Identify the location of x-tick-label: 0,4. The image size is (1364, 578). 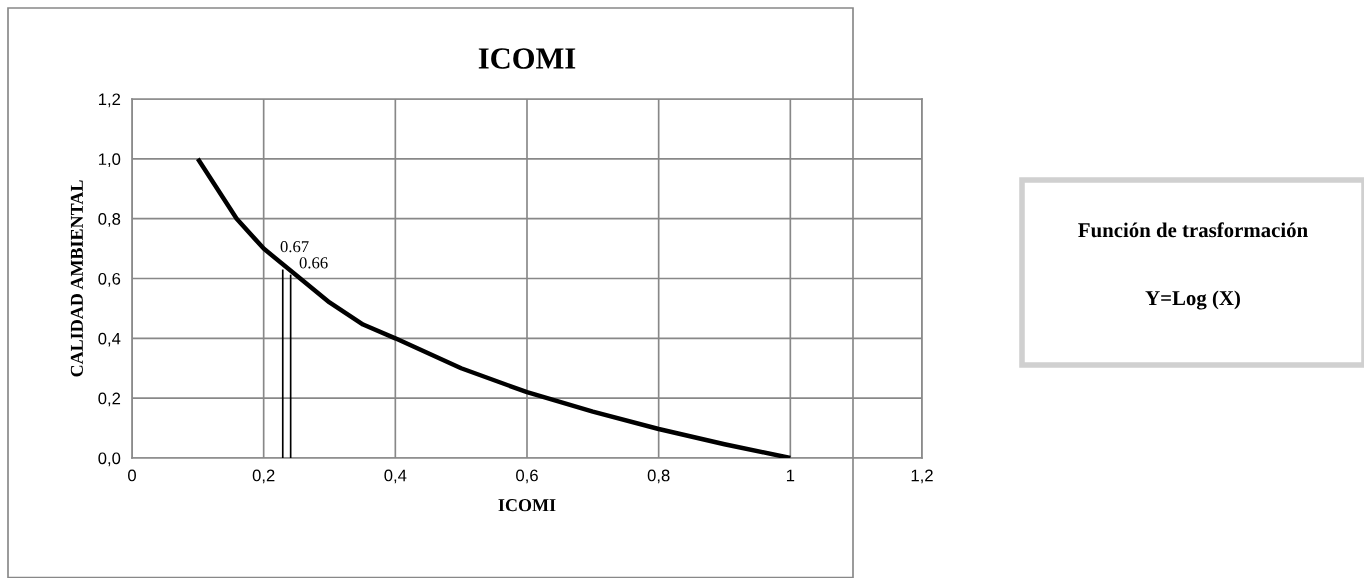
(395, 476).